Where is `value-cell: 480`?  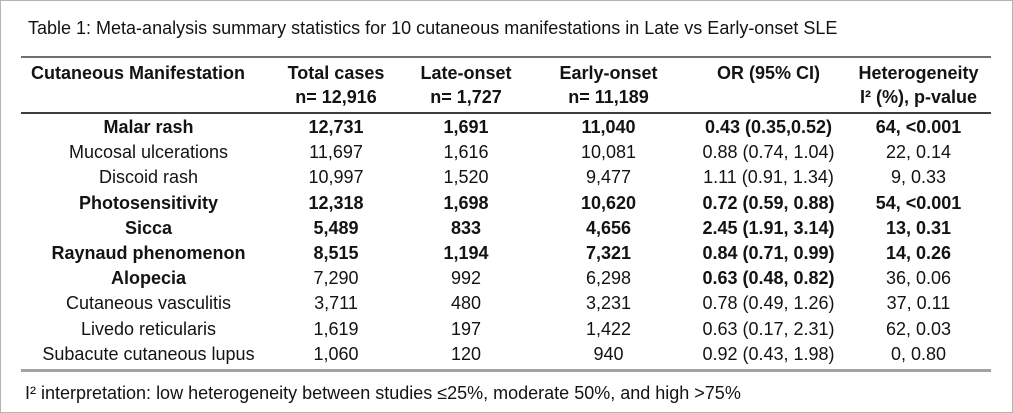
value-cell: 480 is located at coordinates (466, 303).